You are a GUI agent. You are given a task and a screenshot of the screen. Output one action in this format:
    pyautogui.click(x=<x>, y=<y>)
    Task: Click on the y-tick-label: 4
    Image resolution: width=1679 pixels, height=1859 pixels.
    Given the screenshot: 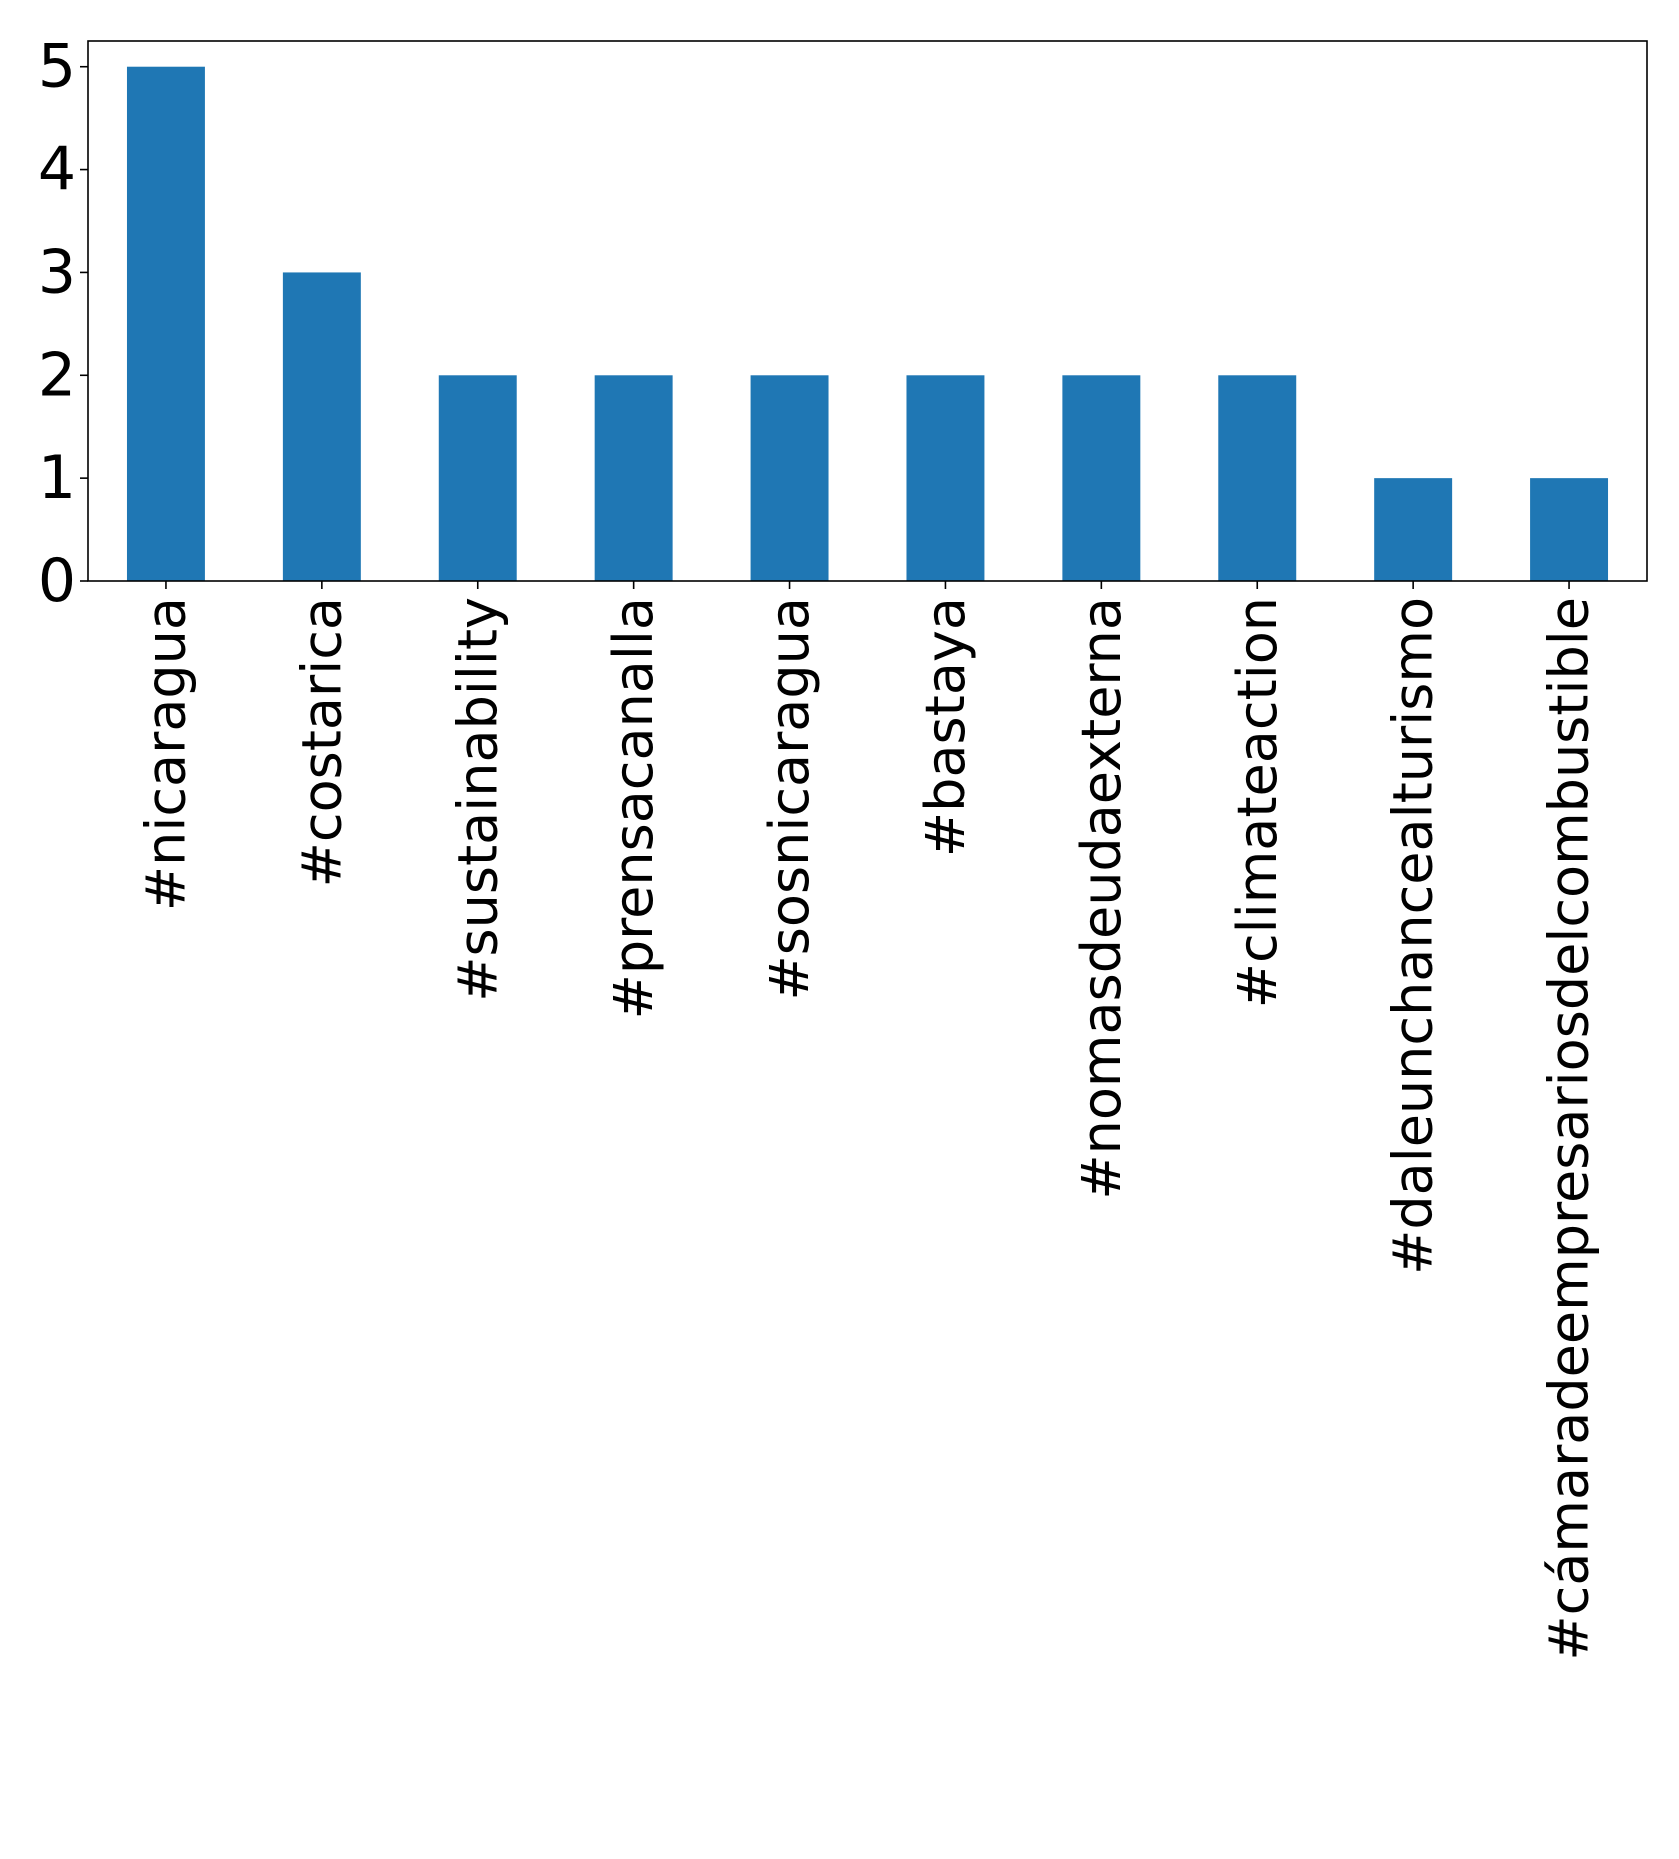 What is the action you would take?
    pyautogui.click(x=57, y=170)
    